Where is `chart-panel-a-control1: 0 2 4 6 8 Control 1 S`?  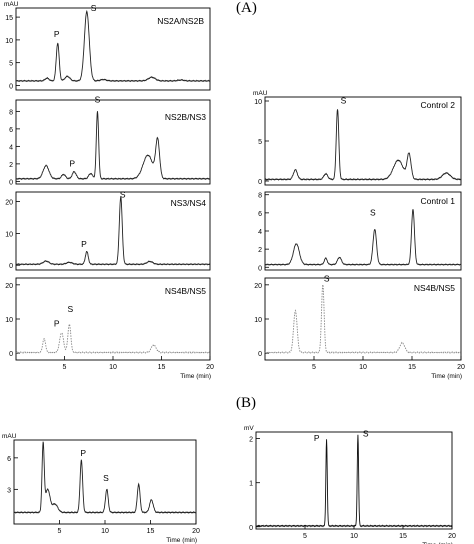 chart-panel-a-control1: 0 2 4 6 8 Control 1 S is located at coordinates (360, 231).